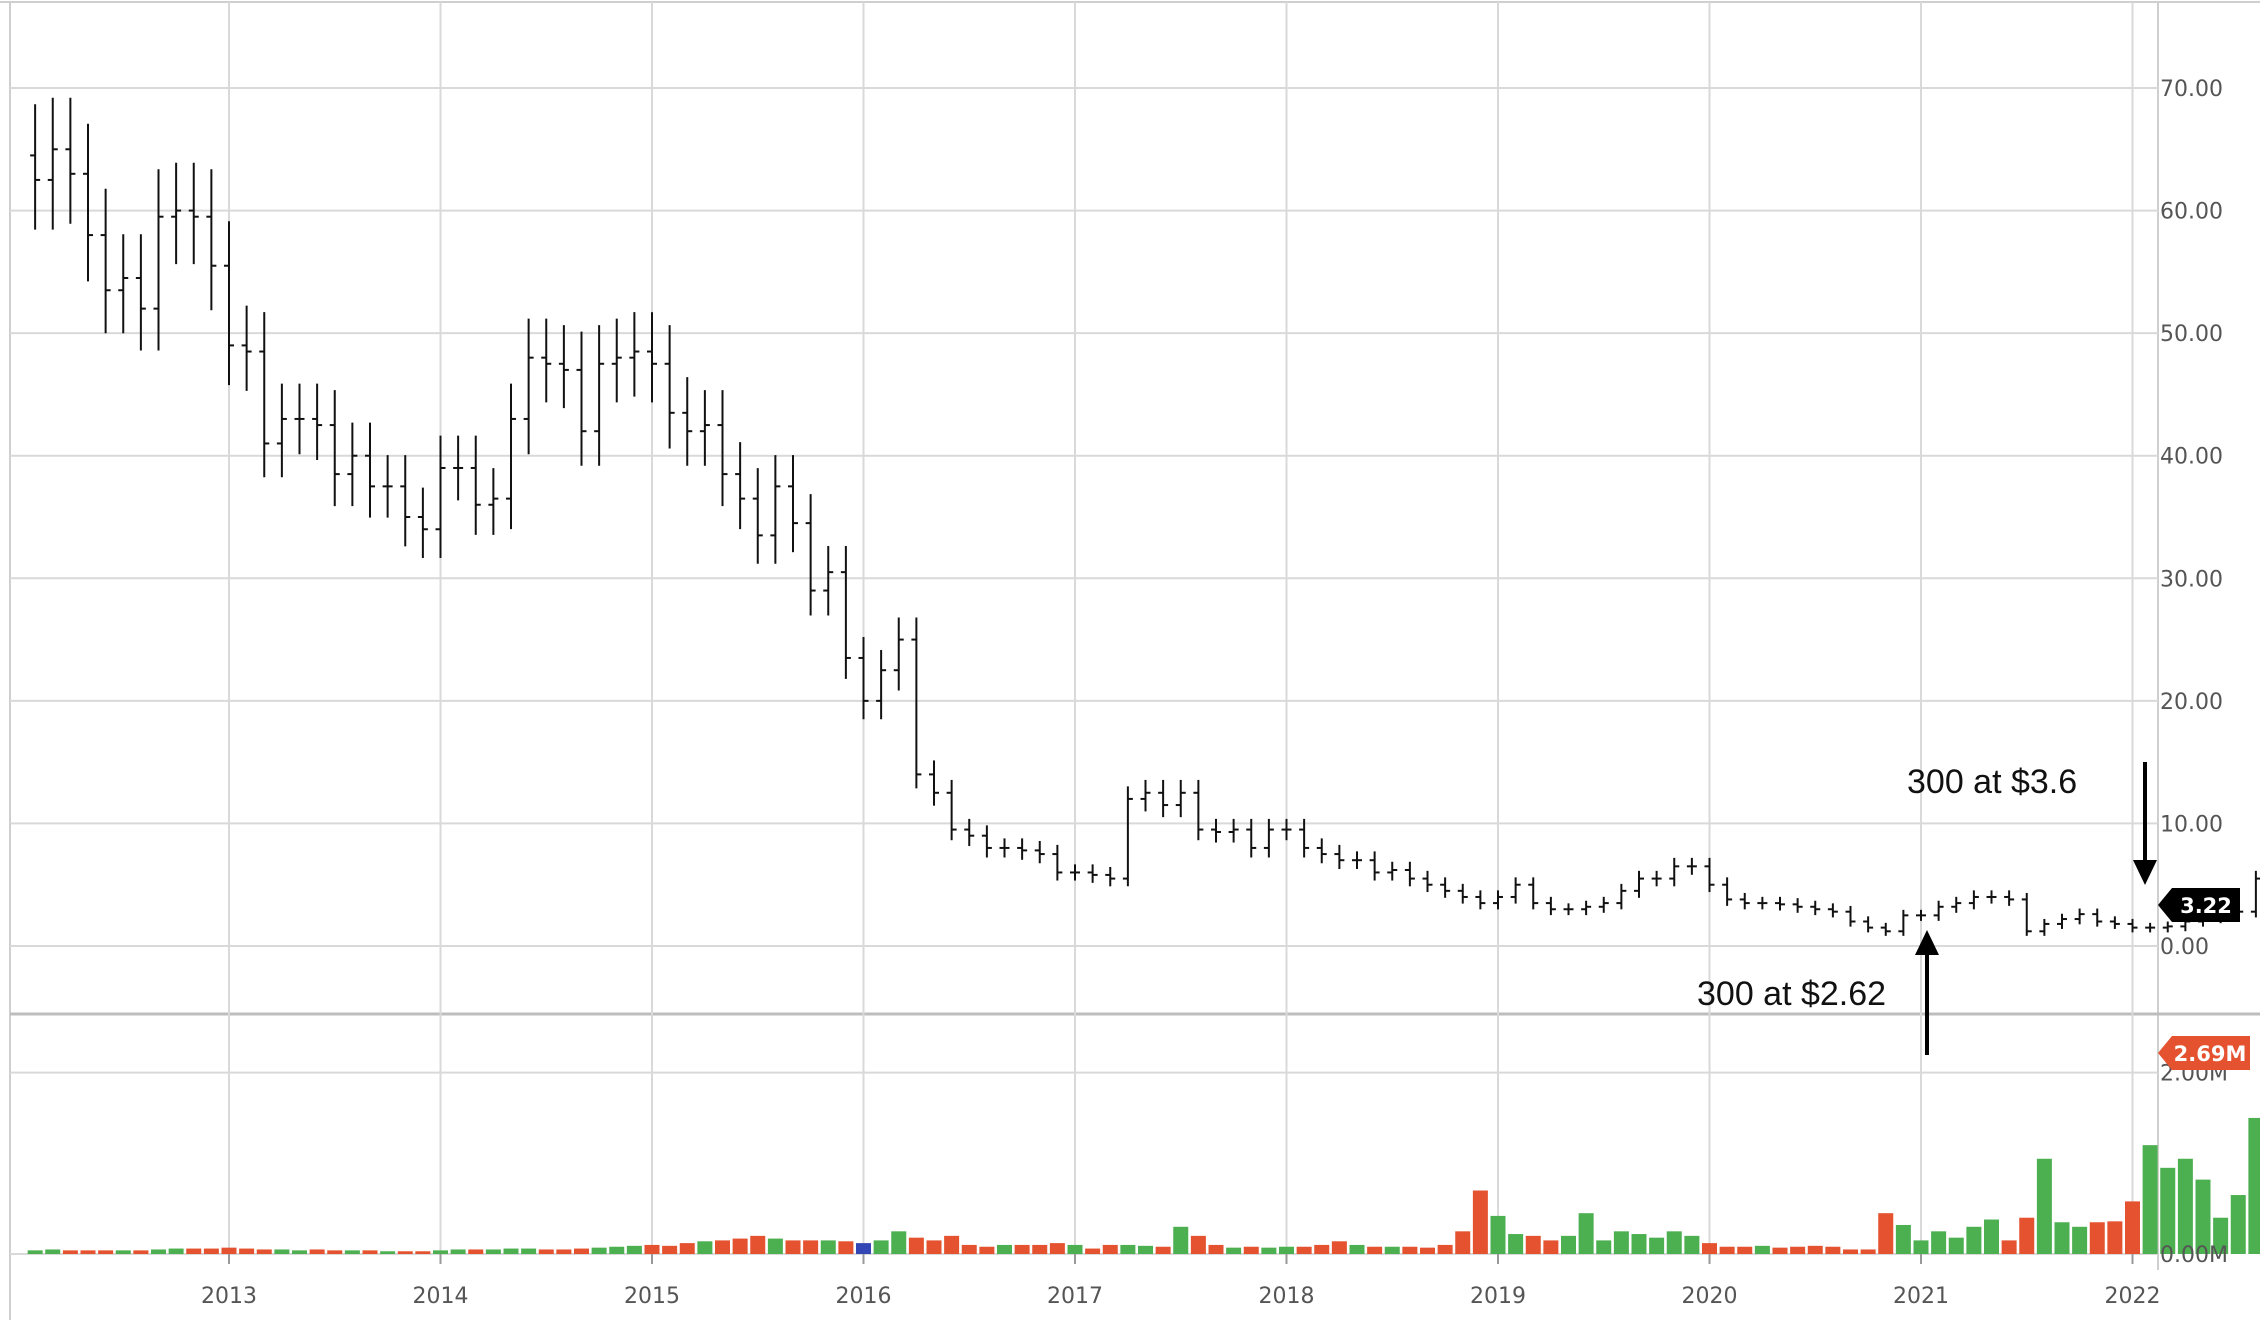 Image resolution: width=2260 pixels, height=1334 pixels. Describe the element at coordinates (441, 1296) in the screenshot. I see `year-tick-label: 2014` at that location.